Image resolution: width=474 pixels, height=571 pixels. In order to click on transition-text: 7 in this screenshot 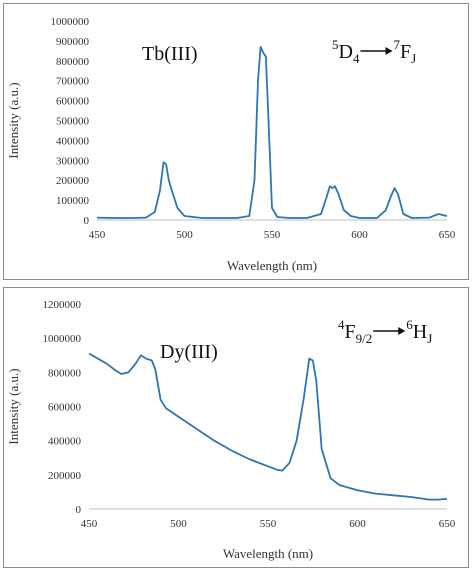, I will do `click(396, 44)`.